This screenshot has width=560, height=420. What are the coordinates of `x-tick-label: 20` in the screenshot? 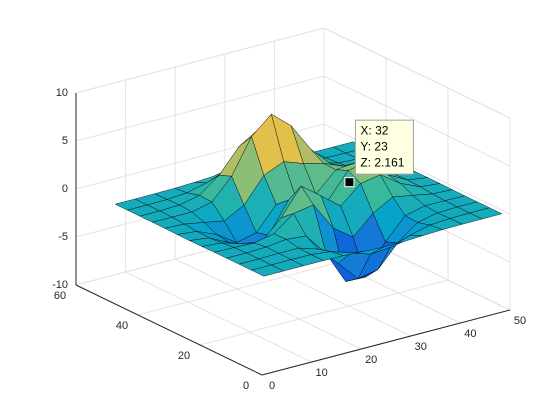 It's located at (371, 360).